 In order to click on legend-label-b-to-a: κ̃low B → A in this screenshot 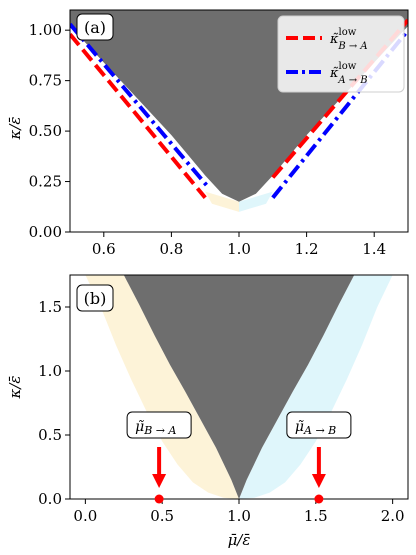, I will do `click(348, 39)`.